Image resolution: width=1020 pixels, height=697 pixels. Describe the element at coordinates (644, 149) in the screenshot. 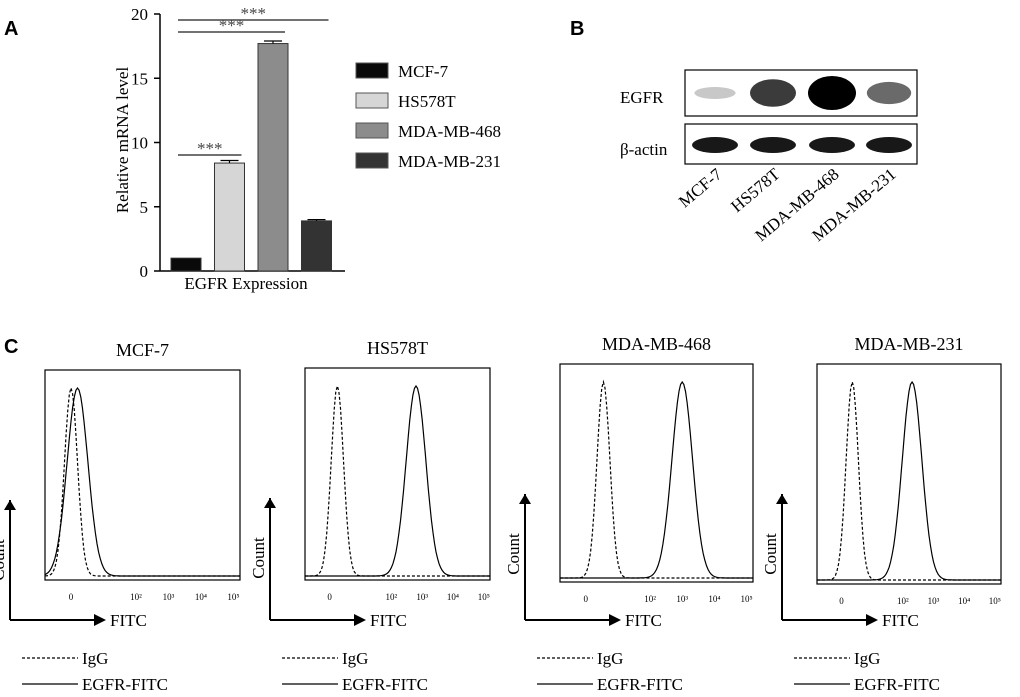

I see `blot-row-label-actin: β-actin` at that location.